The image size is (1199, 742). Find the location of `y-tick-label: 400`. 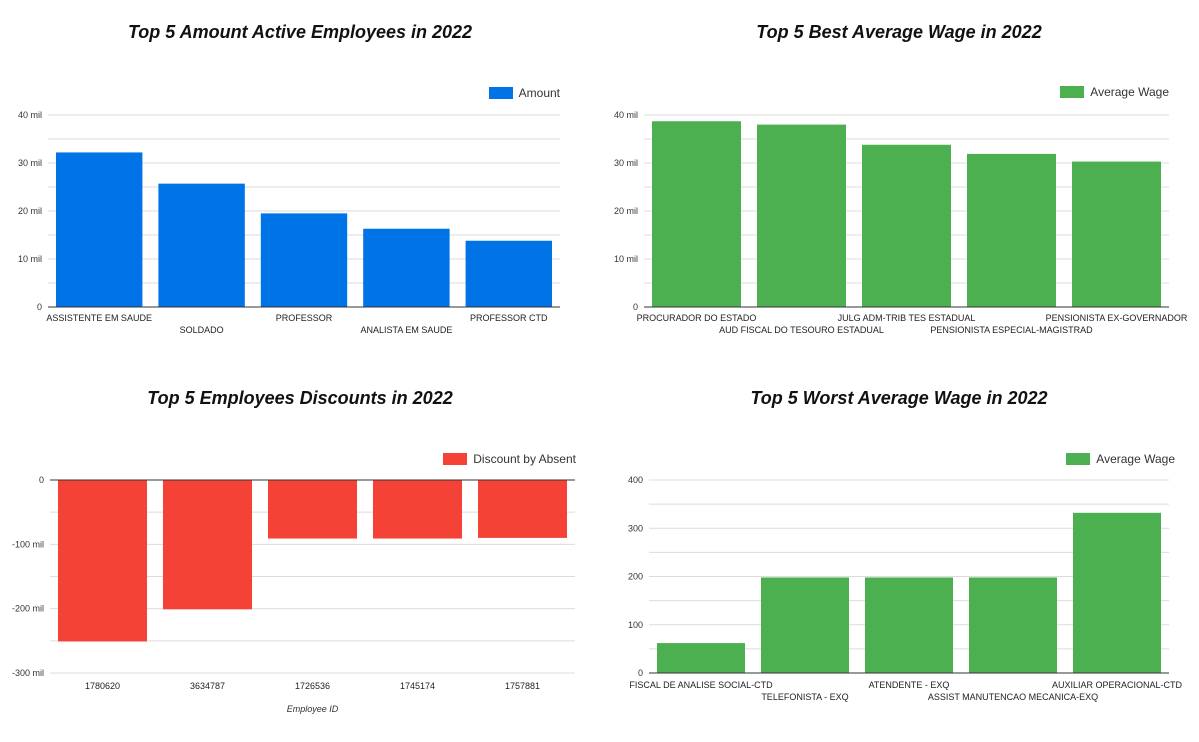

y-tick-label: 400 is located at coordinates (635, 480).